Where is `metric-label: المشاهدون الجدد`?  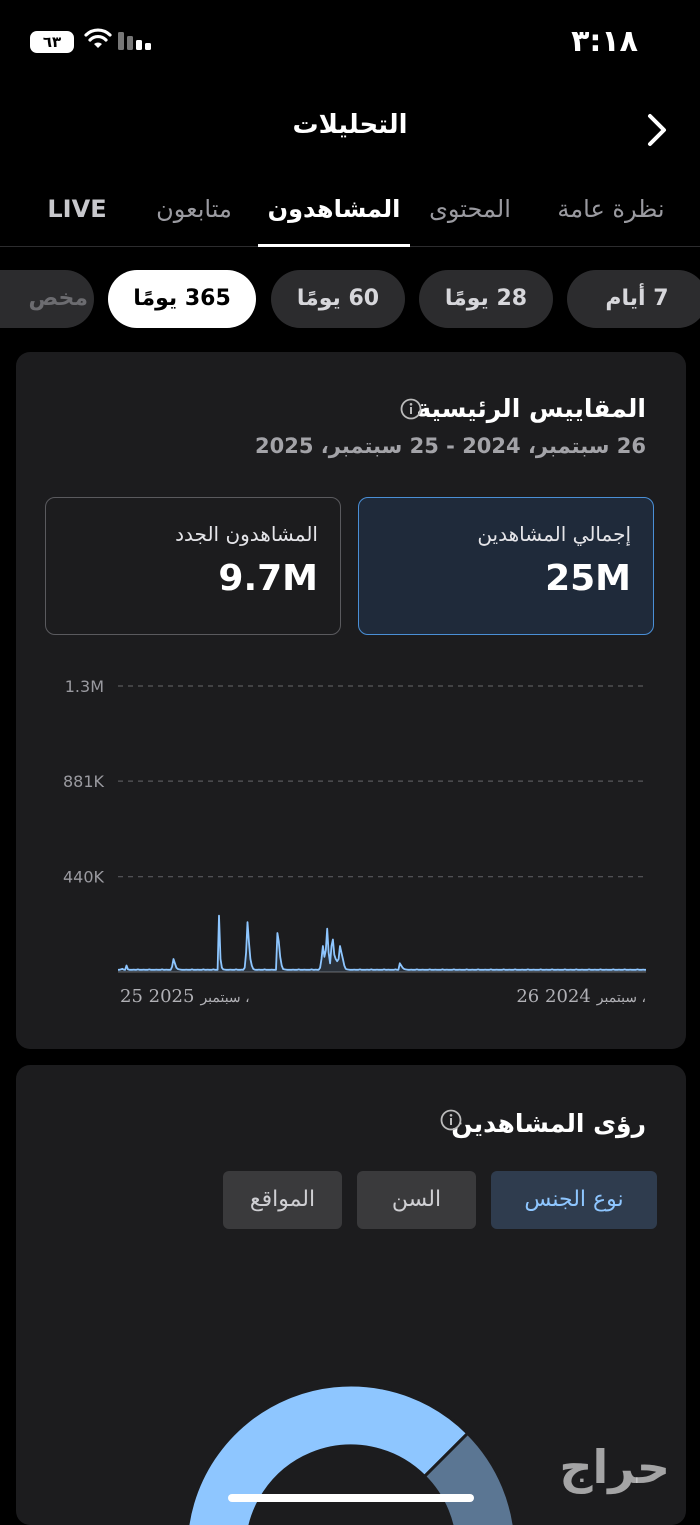
metric-label: المشاهدون الجدد is located at coordinates (246, 534).